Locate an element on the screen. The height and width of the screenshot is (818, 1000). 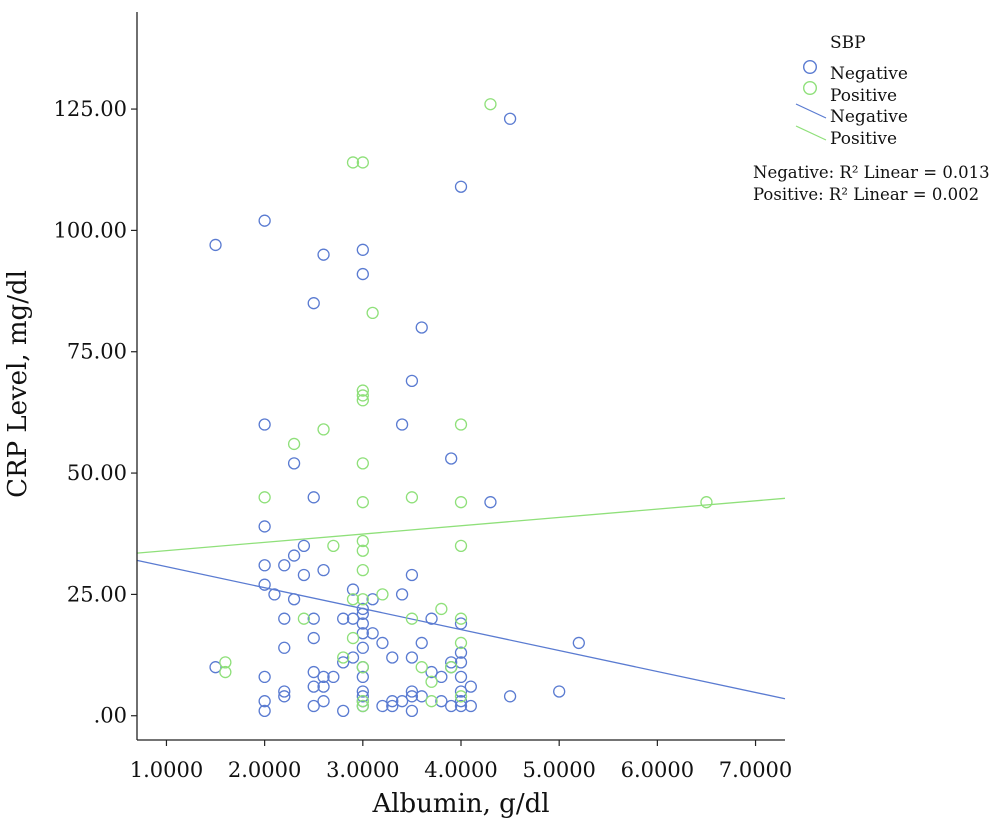
legend-label-marker-negative: Negative is located at coordinates (869, 74).